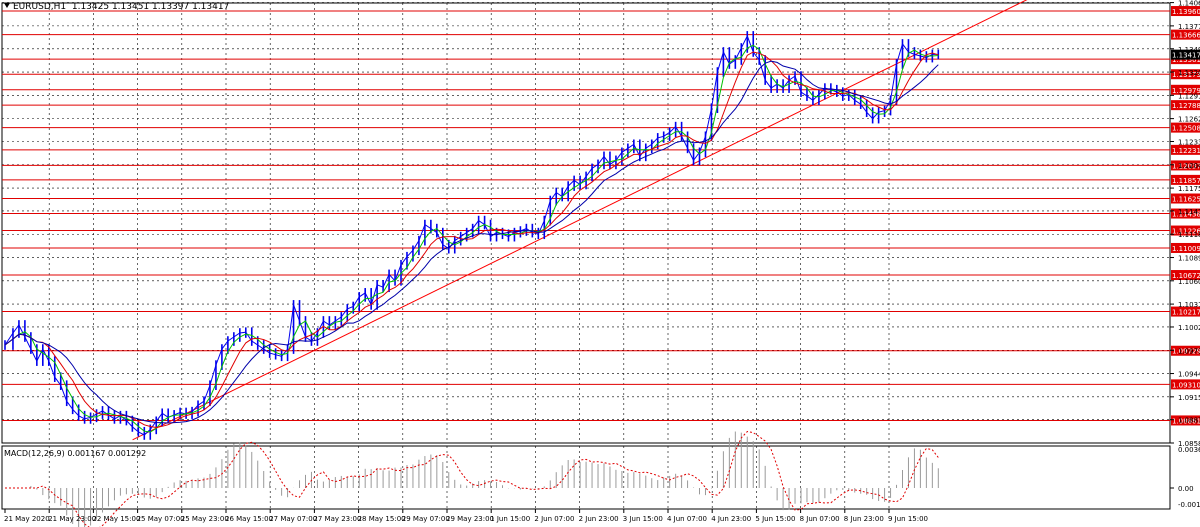  Describe the element at coordinates (599, 519) in the screenshot. I see `time-label: 2 Jun 23:00` at that location.